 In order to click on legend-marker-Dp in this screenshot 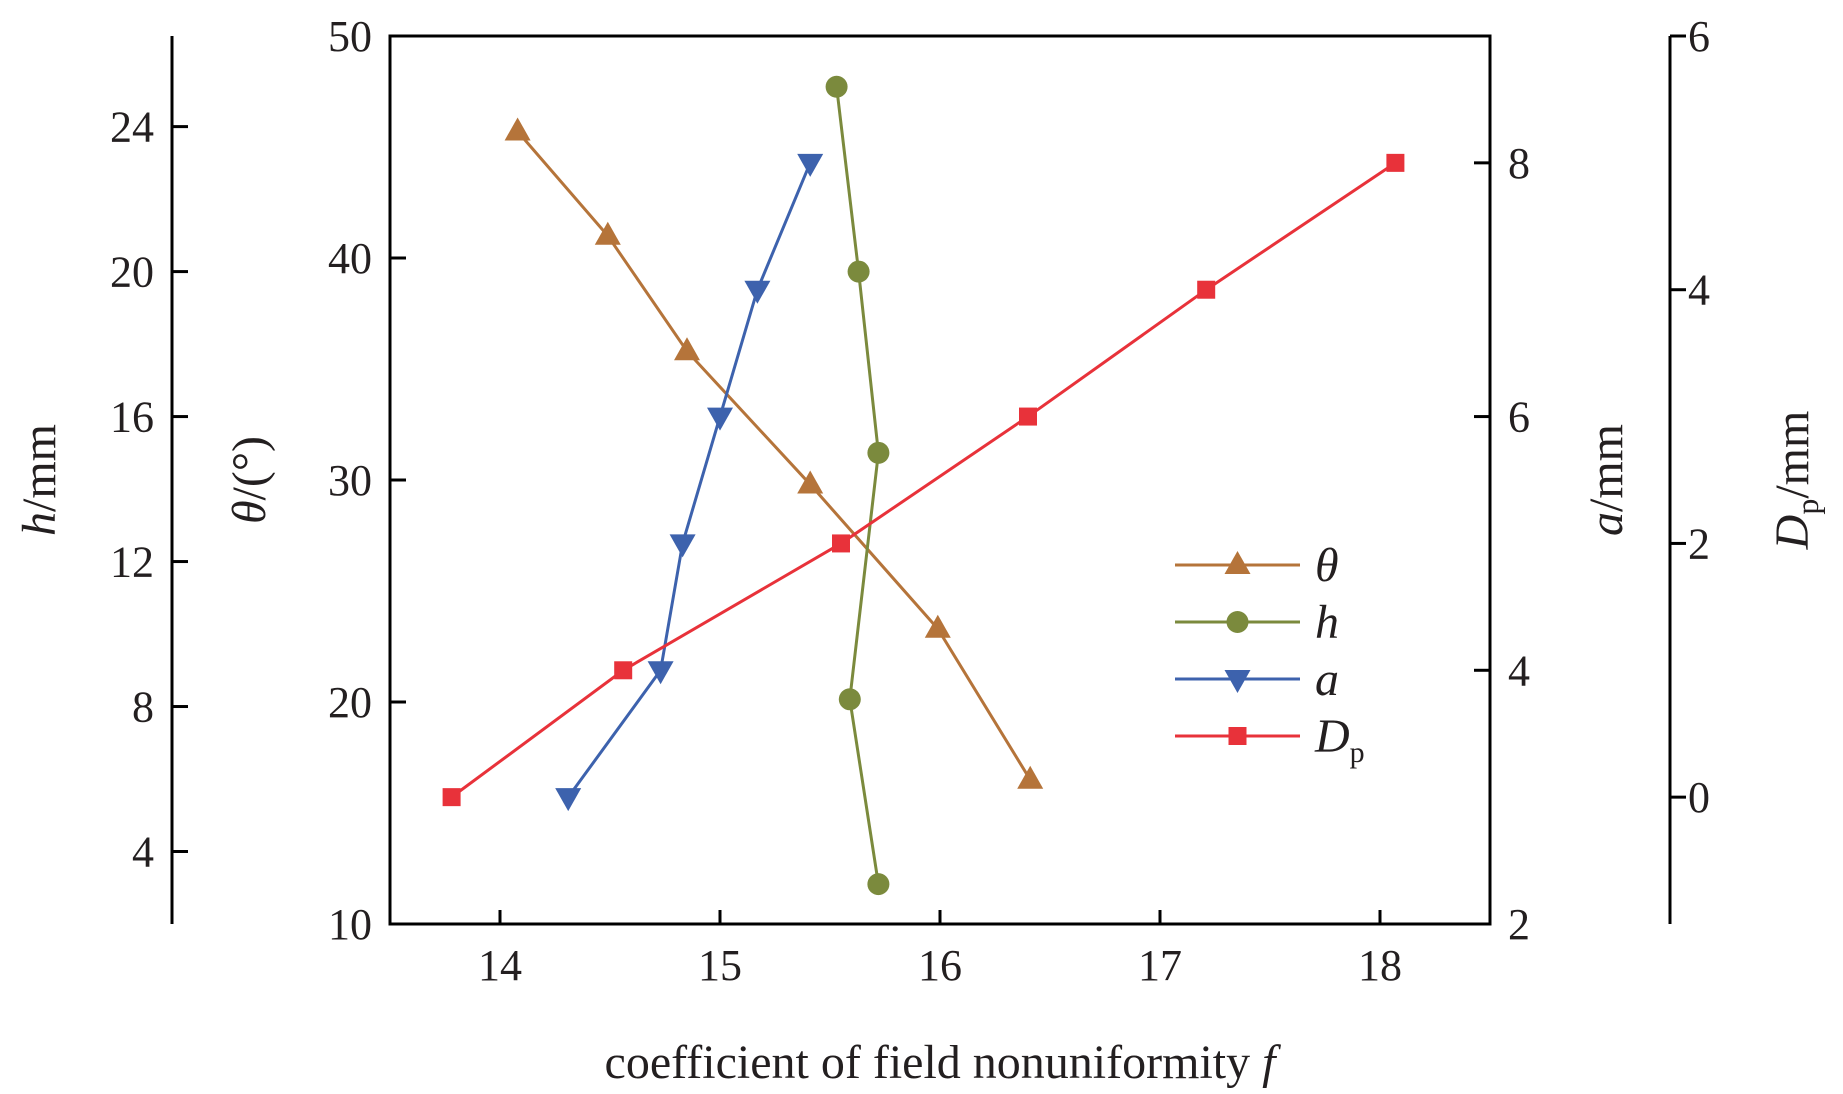, I will do `click(1237, 736)`.